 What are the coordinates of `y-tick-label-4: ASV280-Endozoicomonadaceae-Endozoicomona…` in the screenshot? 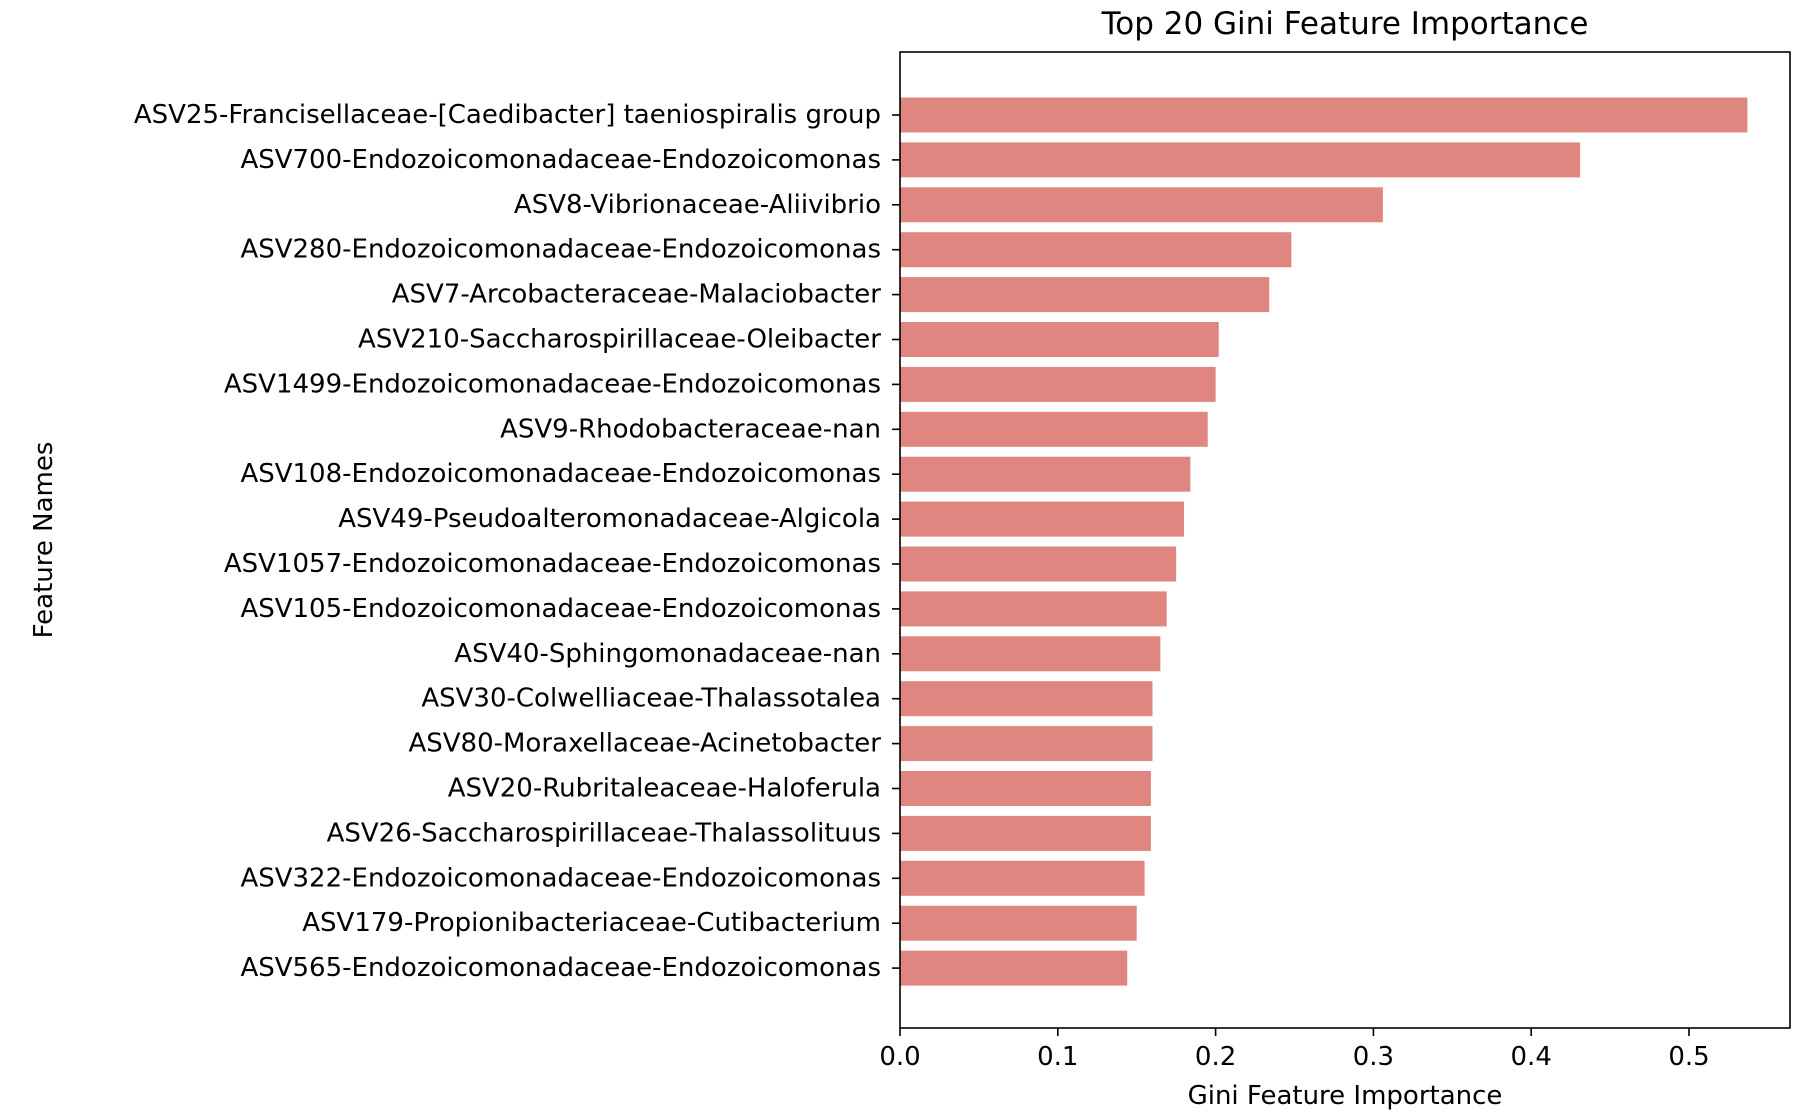 It's located at (560, 250).